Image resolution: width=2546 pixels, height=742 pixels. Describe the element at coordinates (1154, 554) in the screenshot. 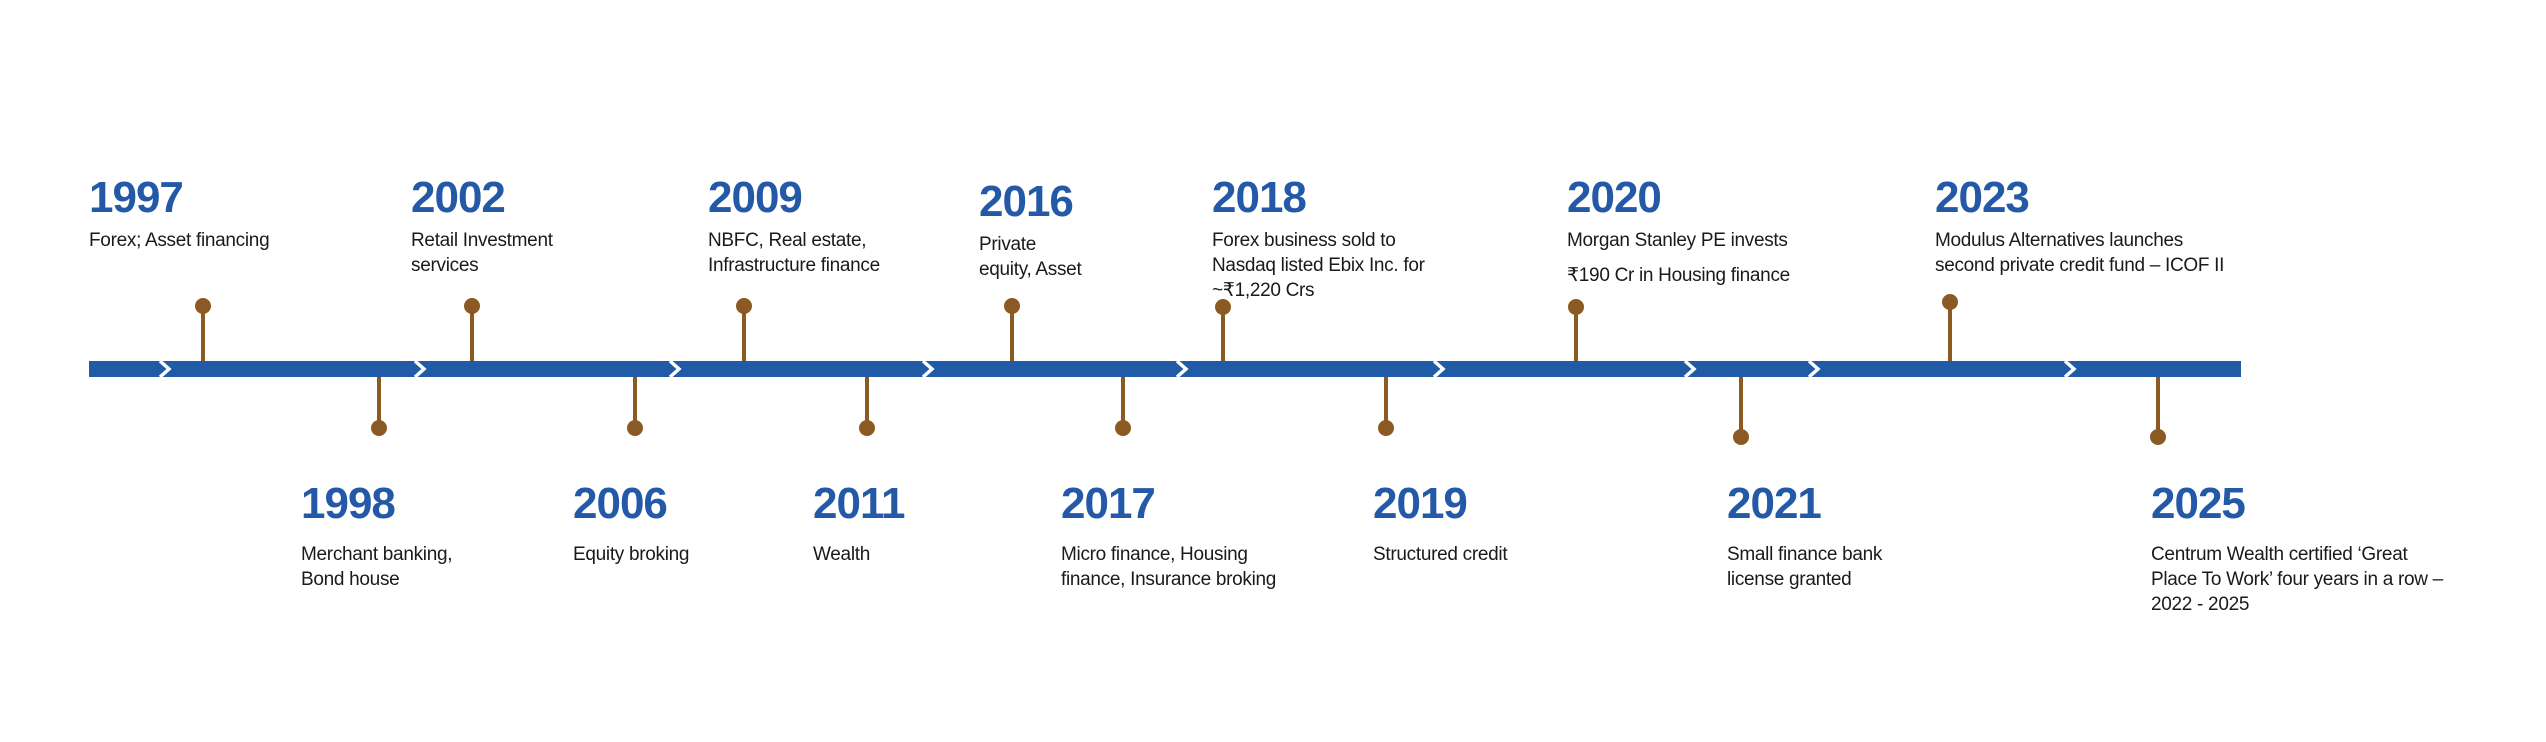

I see `event-description-line: Micro finance, Housing` at that location.